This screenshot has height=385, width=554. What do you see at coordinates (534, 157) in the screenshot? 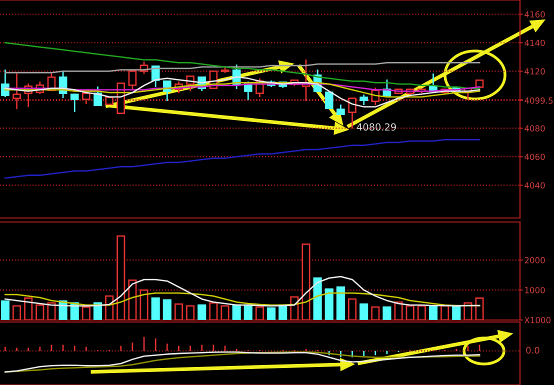
I see `y-tick-label: 4060` at bounding box center [534, 157].